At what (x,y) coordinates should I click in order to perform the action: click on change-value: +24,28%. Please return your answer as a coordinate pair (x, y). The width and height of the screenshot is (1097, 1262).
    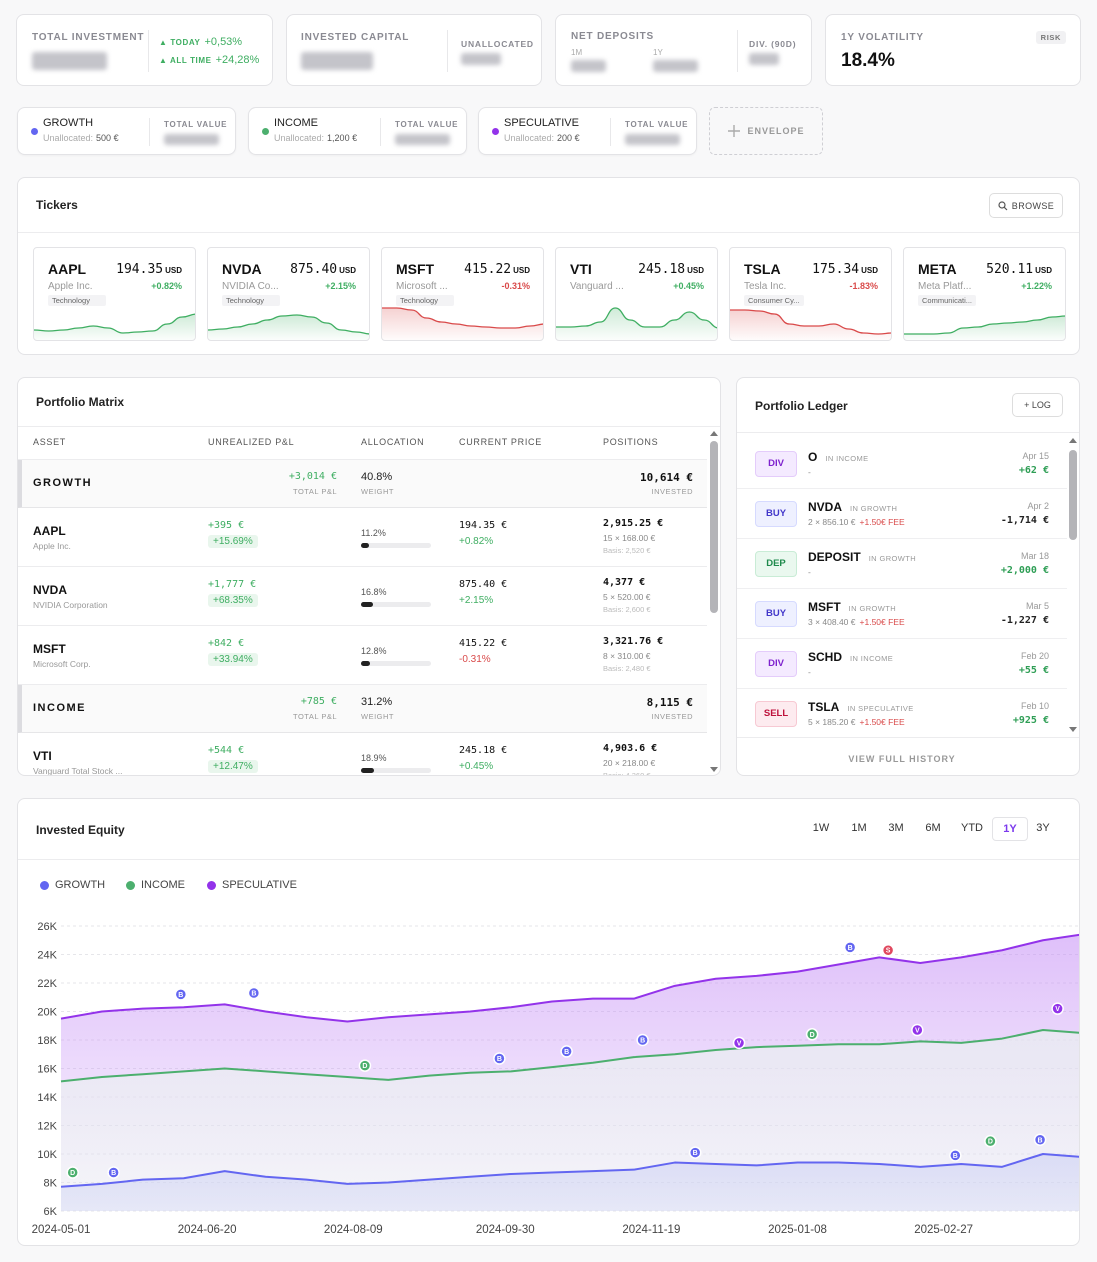
    Looking at the image, I should click on (237, 60).